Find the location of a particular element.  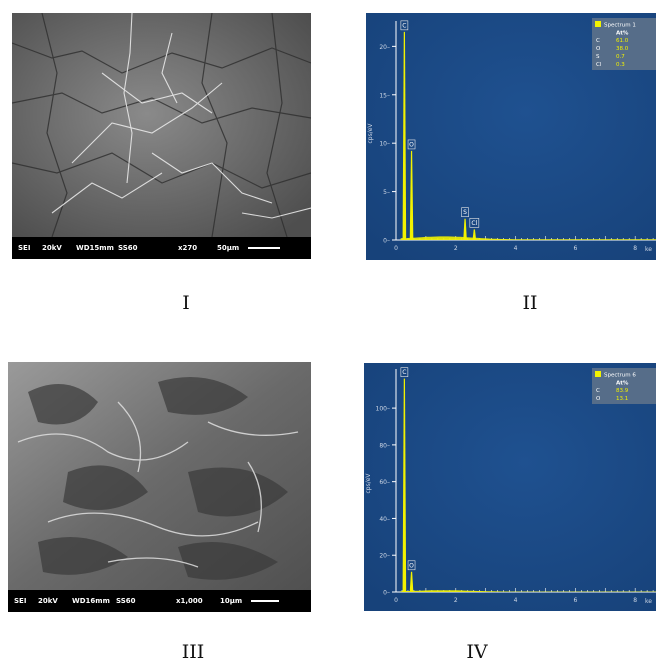

caption-ii: II is located at coordinates (530, 303).